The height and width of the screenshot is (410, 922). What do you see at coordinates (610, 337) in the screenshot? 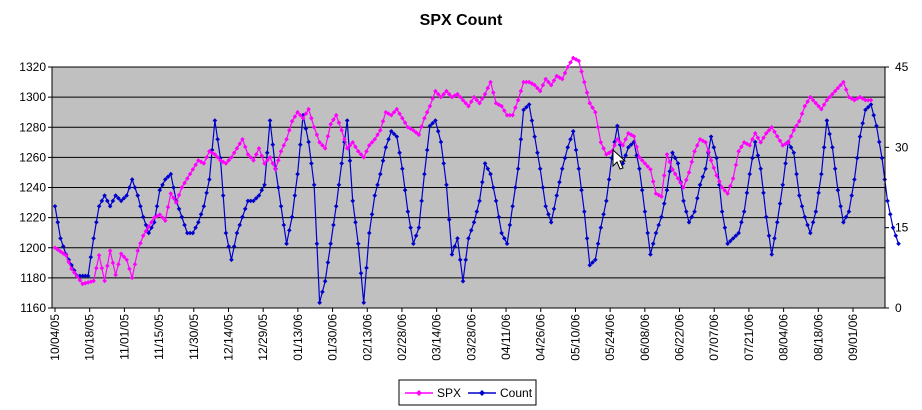
I see `x-tick-label: 05/24/06` at bounding box center [610, 337].